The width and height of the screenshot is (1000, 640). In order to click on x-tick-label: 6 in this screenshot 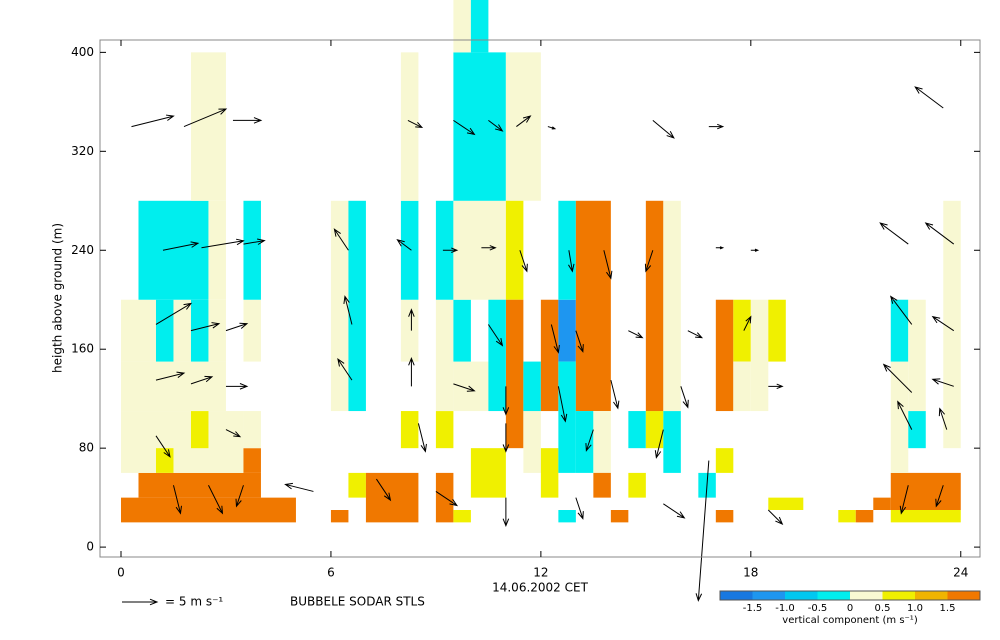, I will do `click(331, 573)`.